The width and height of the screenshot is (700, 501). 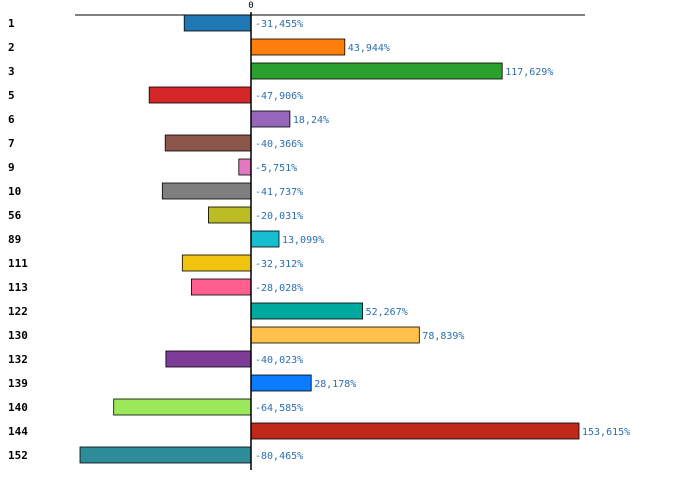 I want to click on value-label-130: 78,839%, so click(x=443, y=336).